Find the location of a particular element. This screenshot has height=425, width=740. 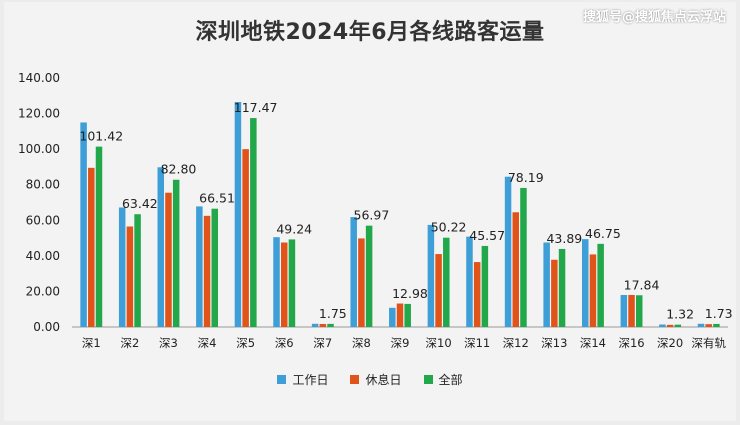

bar-深7-全部 is located at coordinates (330, 325).